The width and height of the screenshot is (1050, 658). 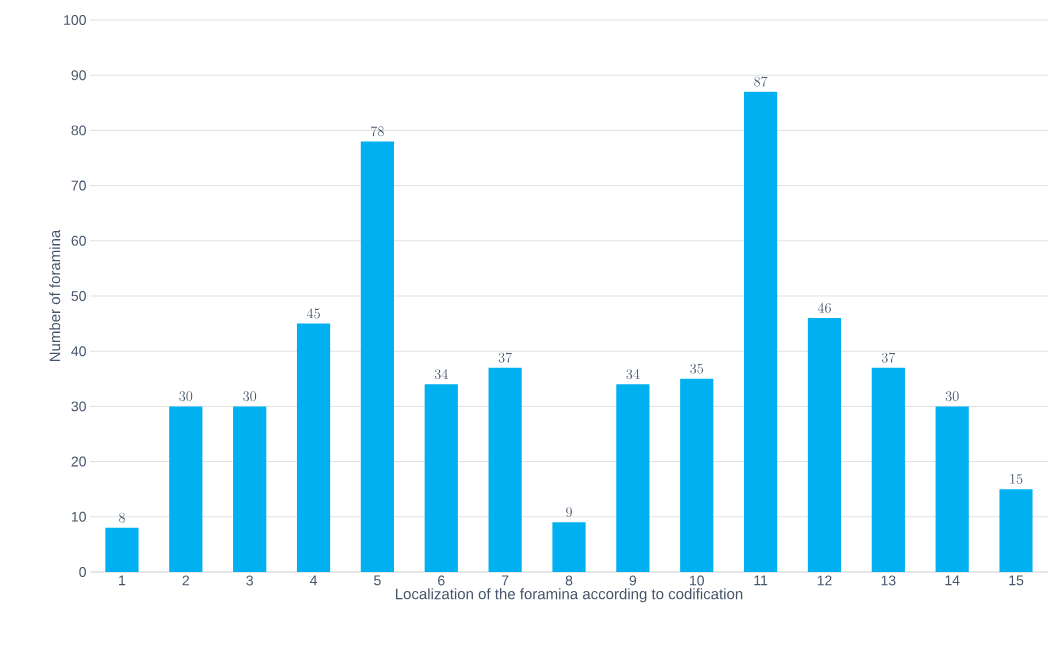 I want to click on x-tick-label: 2, so click(x=185, y=580).